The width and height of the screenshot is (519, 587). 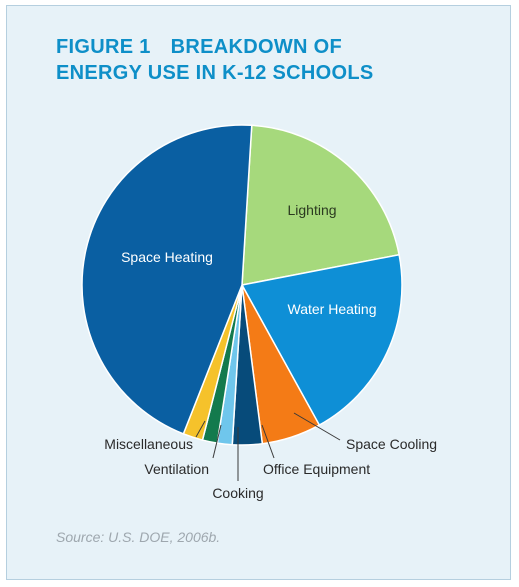 I want to click on leader-office-equipment, so click(x=268, y=441).